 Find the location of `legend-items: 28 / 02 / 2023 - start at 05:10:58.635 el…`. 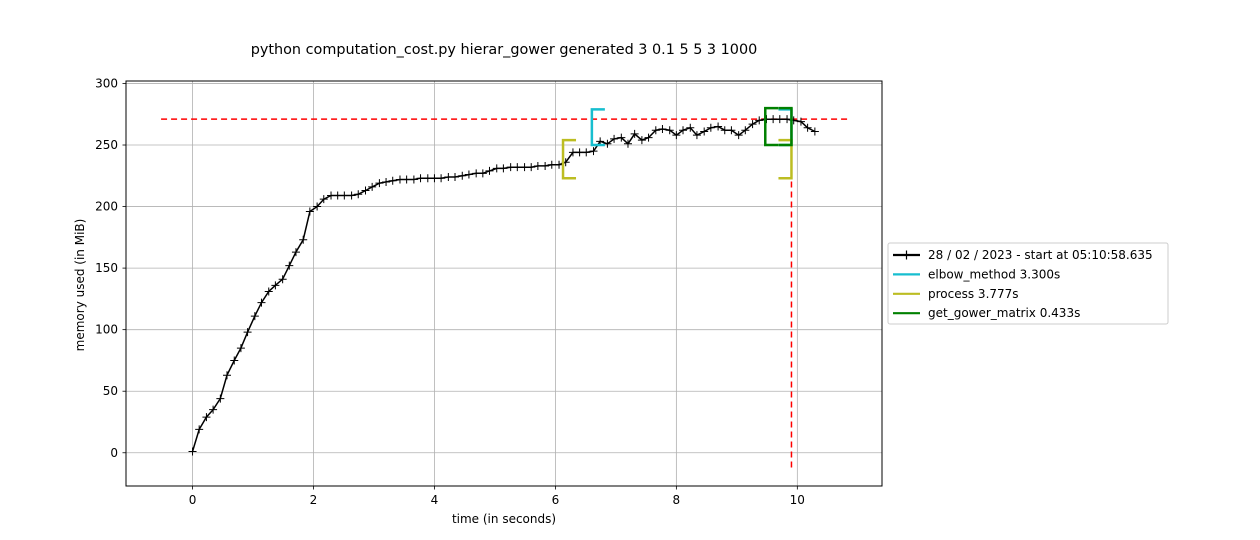

legend-items: 28 / 02 / 2023 - start at 05:10:58.635 el… is located at coordinates (1023, 284).